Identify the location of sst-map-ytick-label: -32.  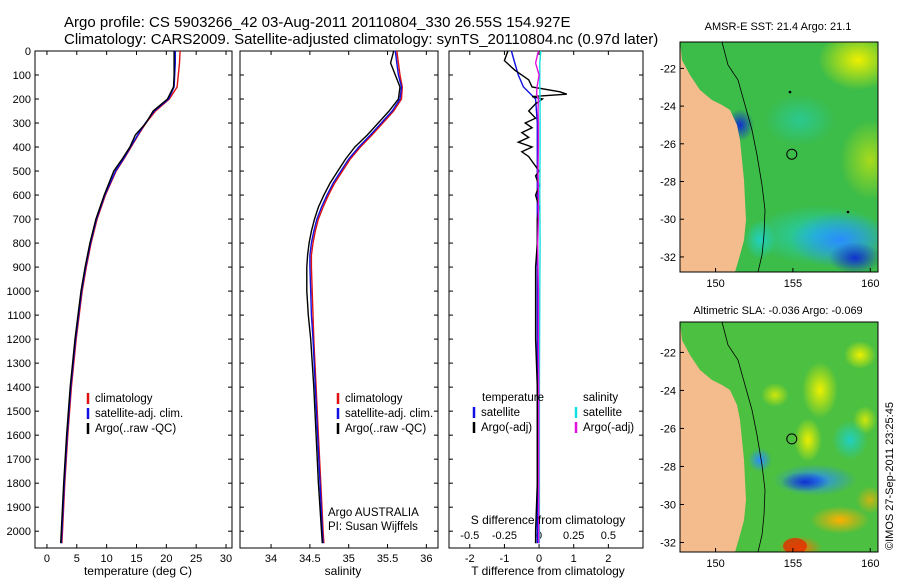
(668, 258).